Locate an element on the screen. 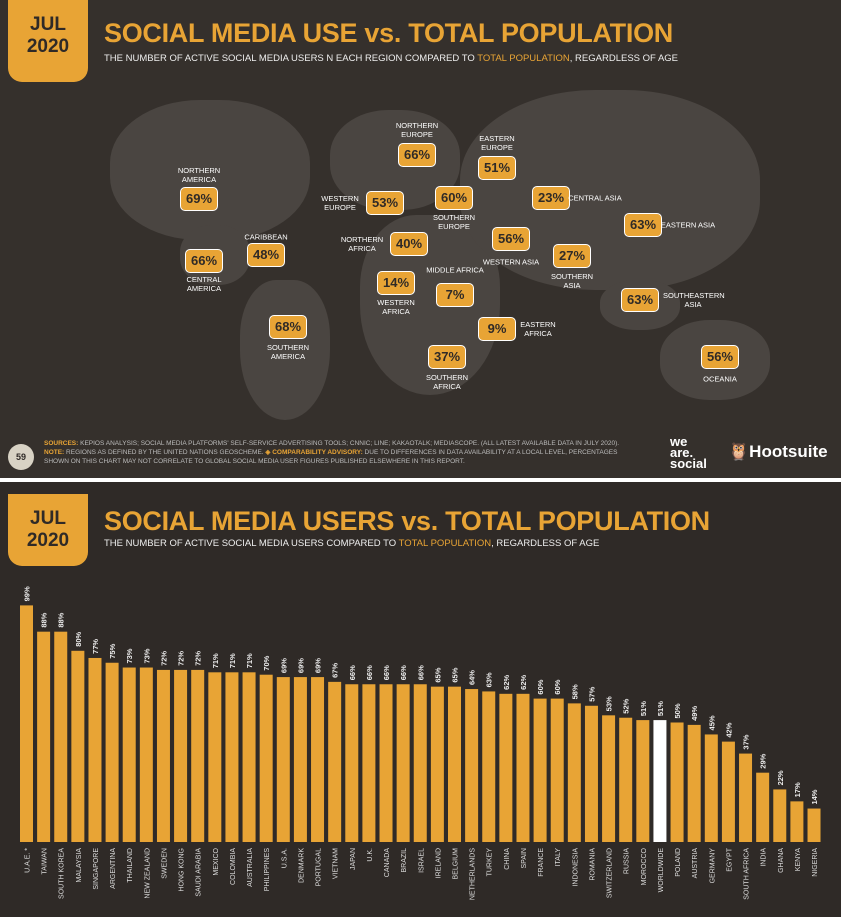 The image size is (841, 917). region-label: SOUTHERN ASIA is located at coordinates (572, 281).